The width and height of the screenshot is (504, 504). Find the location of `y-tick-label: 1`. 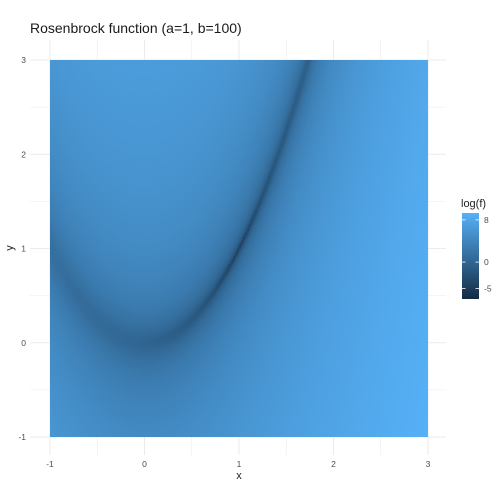

y-tick-label: 1 is located at coordinates (23, 249).